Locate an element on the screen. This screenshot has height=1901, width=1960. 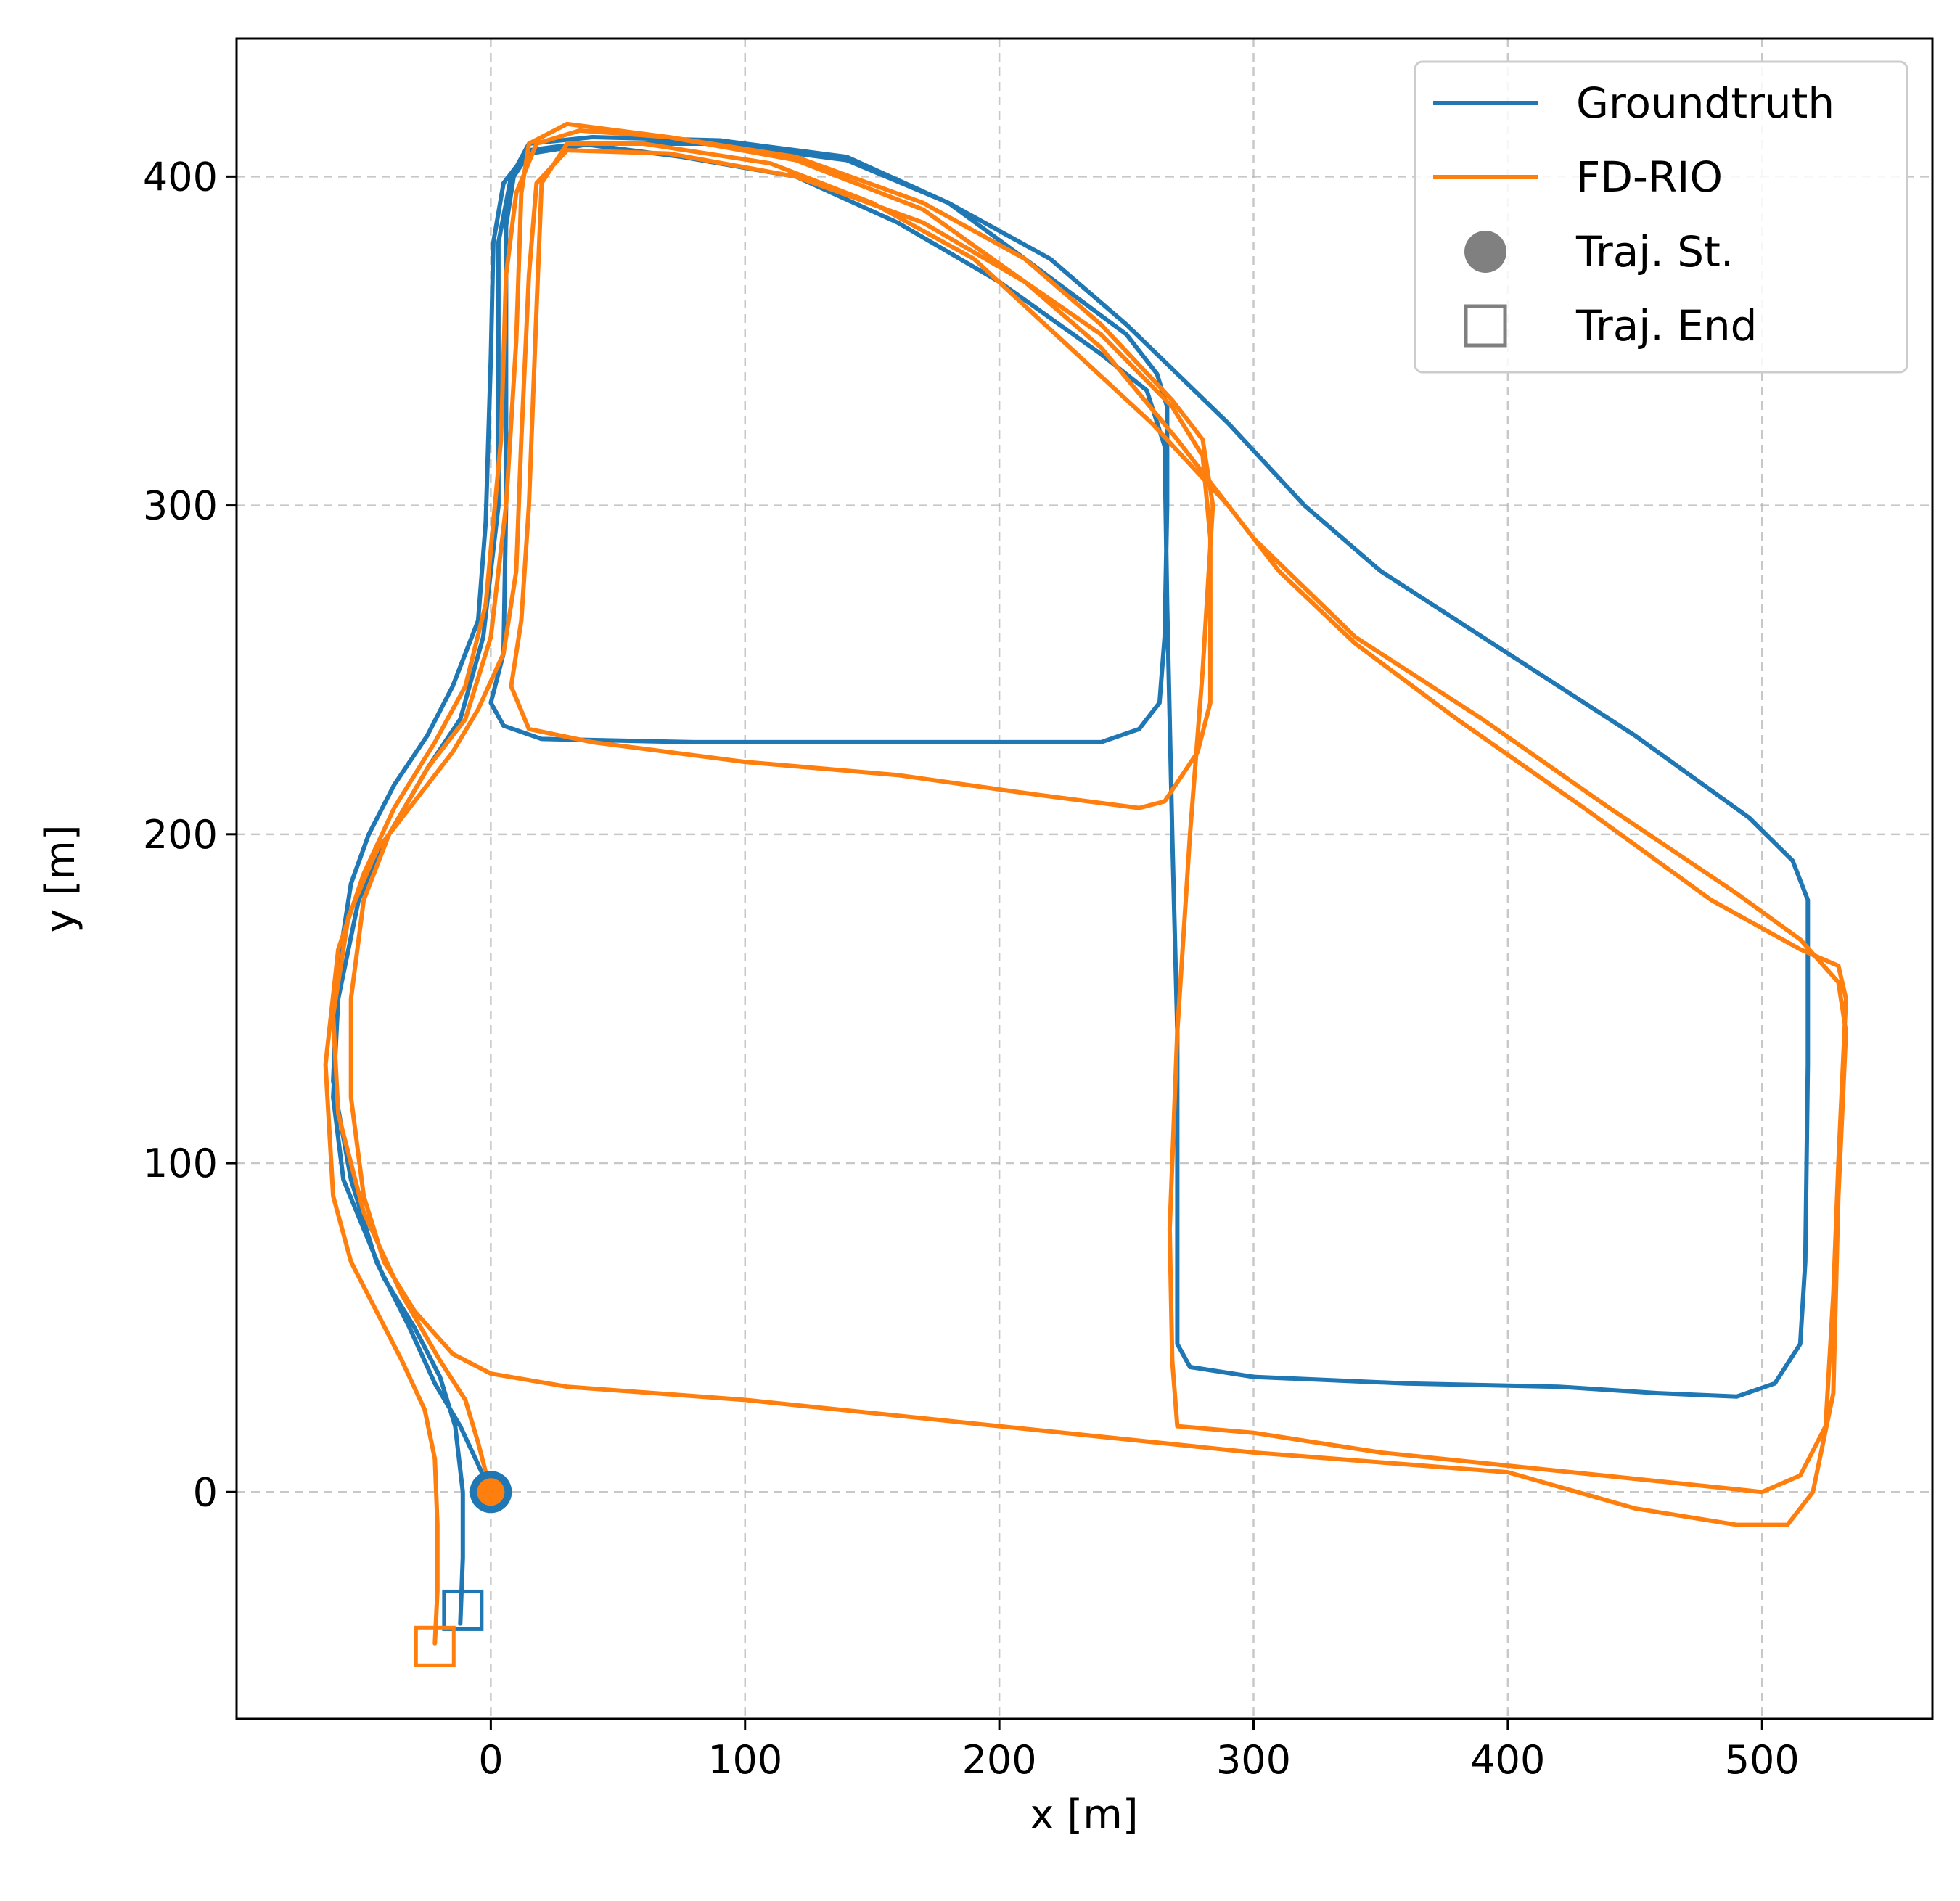
legend-label-fd-rio: FD-RIO is located at coordinates (1649, 177).